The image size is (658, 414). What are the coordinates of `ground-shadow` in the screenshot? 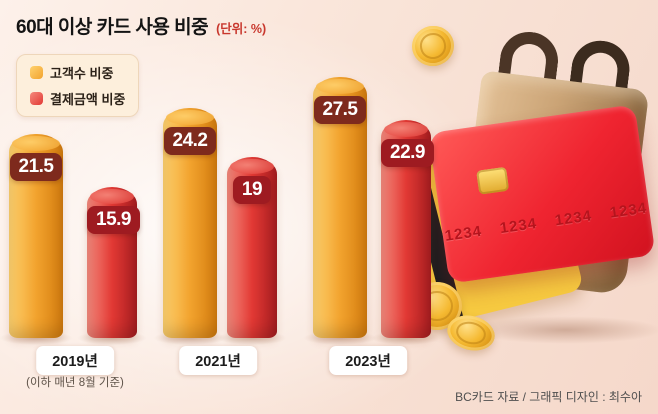 It's located at (563, 330).